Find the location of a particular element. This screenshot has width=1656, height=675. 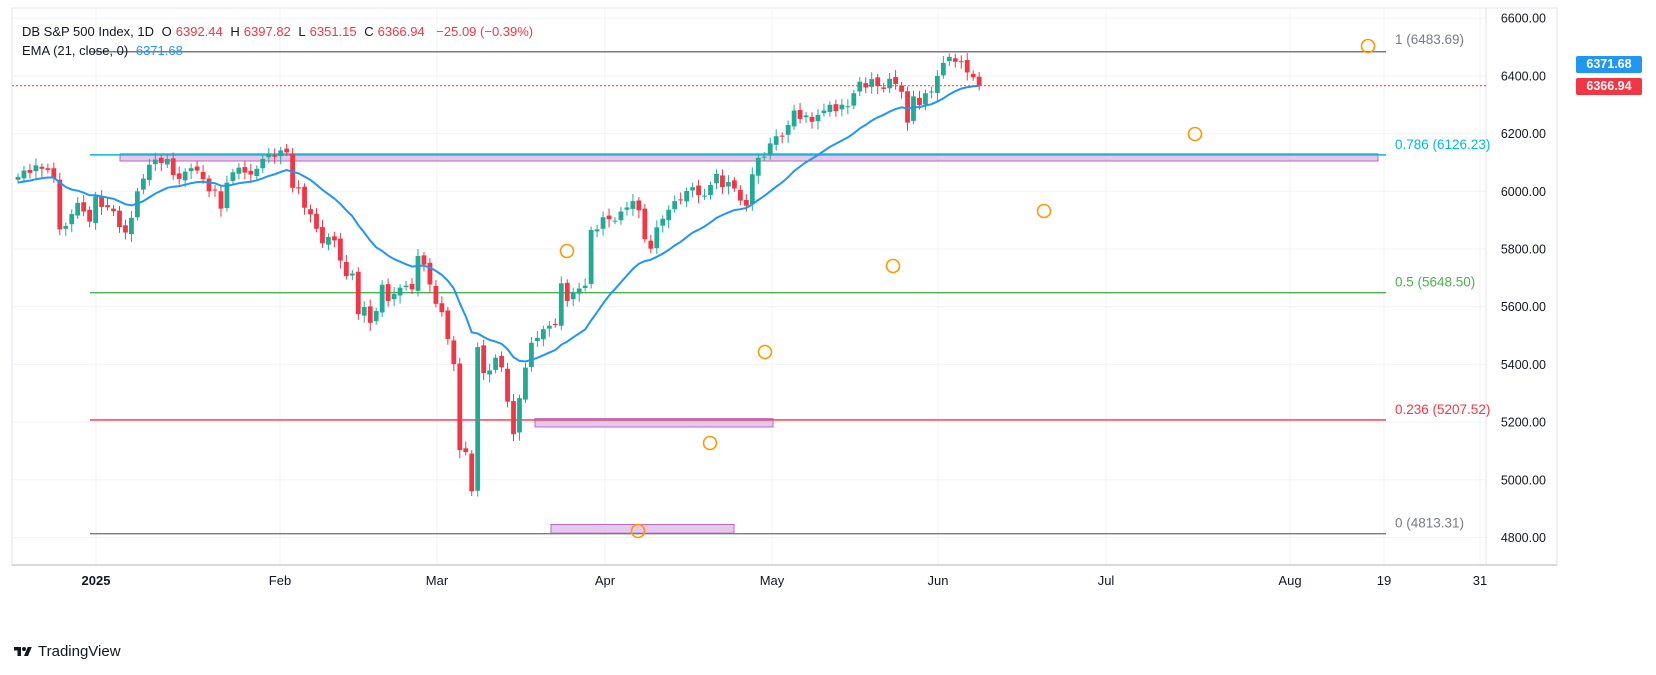

x-tick-label: Jun is located at coordinates (938, 580).